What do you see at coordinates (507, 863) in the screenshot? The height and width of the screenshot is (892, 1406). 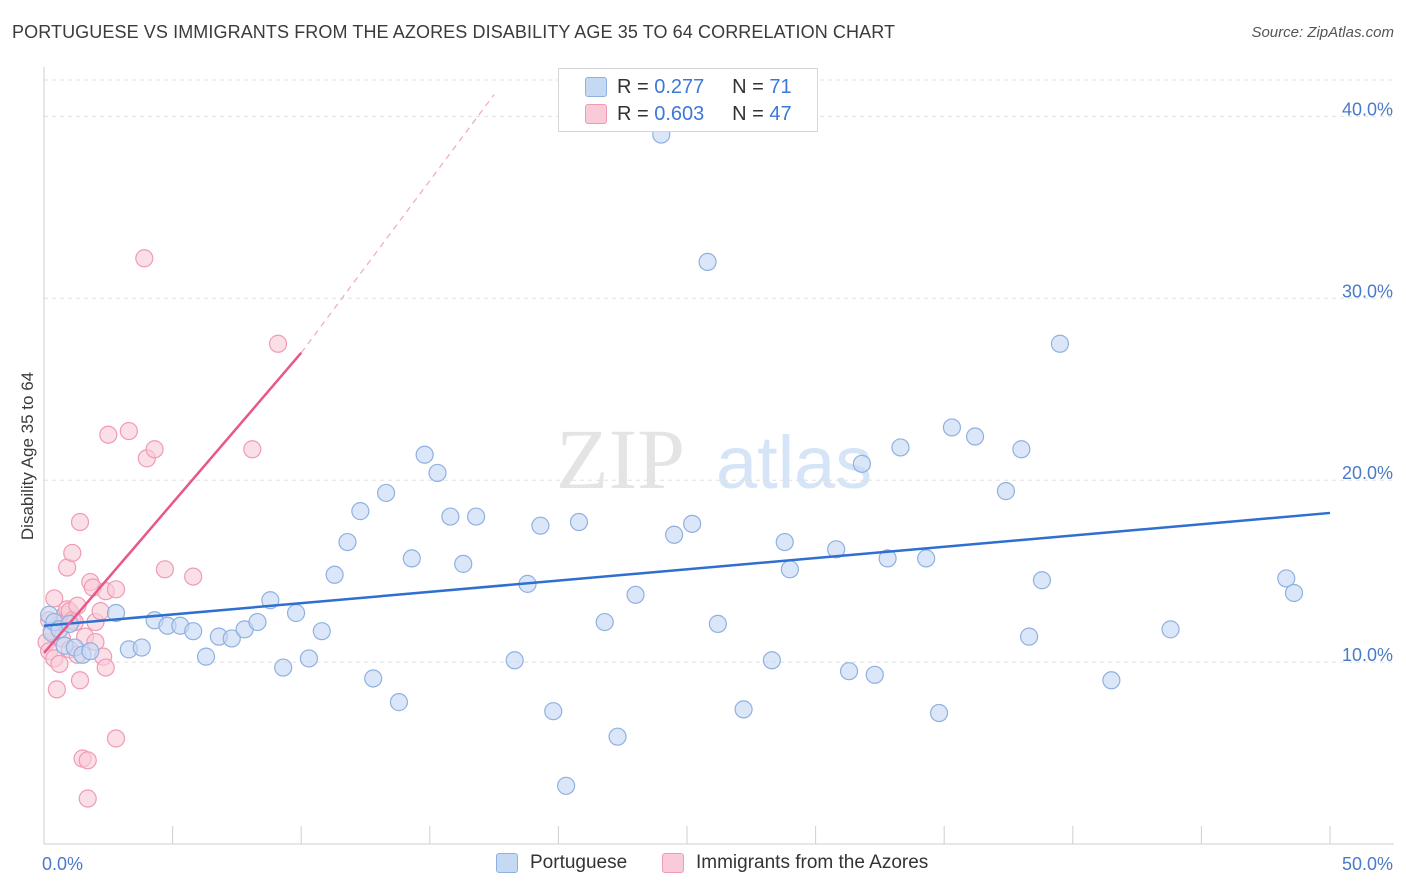 I see `portuguese-legend-swatch` at bounding box center [507, 863].